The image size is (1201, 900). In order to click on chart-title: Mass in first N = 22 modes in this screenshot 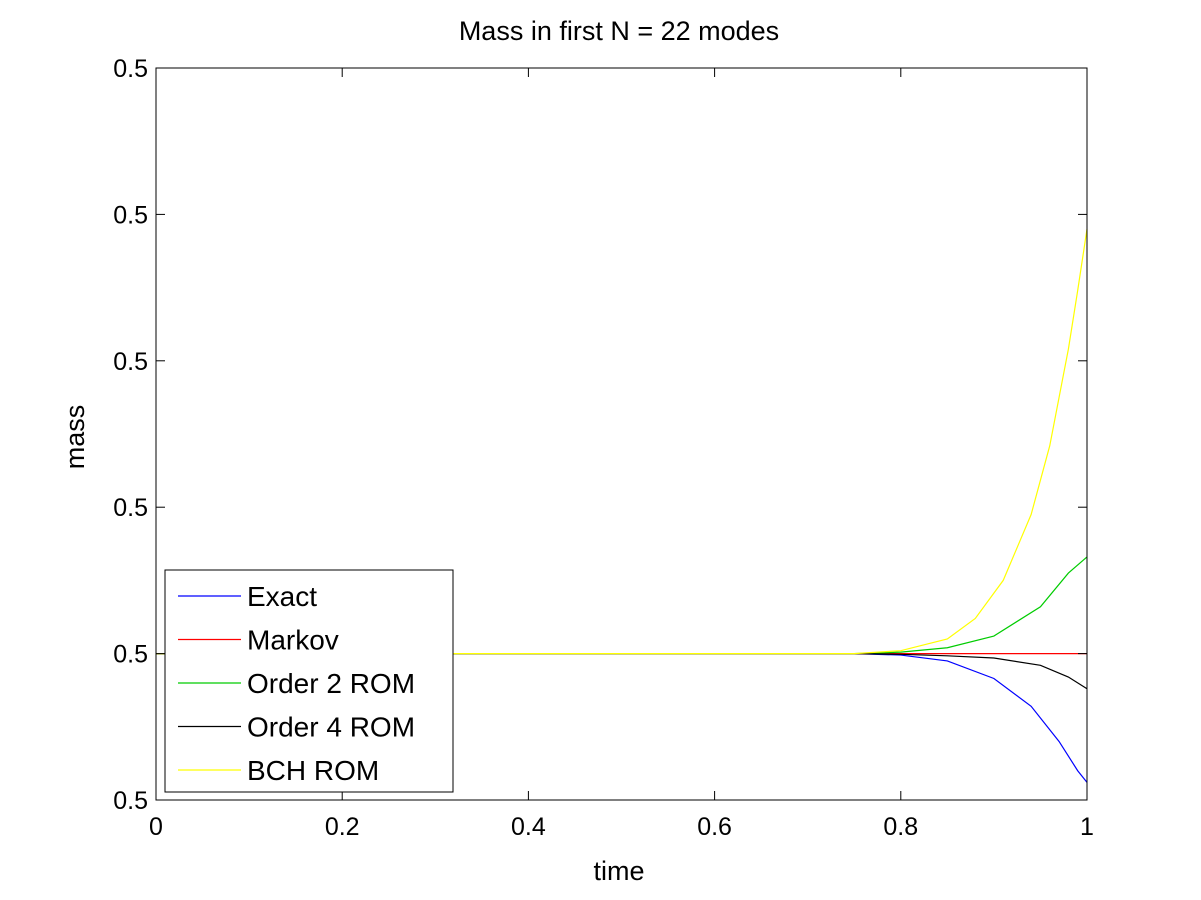, I will do `click(619, 31)`.